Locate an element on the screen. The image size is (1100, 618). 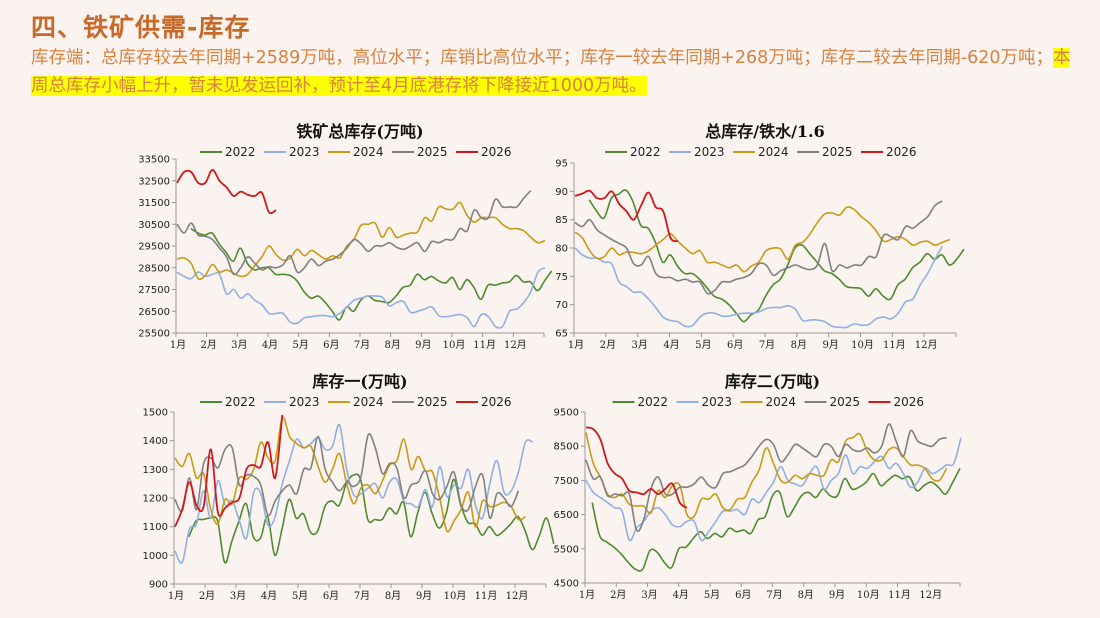
y-tick-label: 30500 is located at coordinates (154, 225).